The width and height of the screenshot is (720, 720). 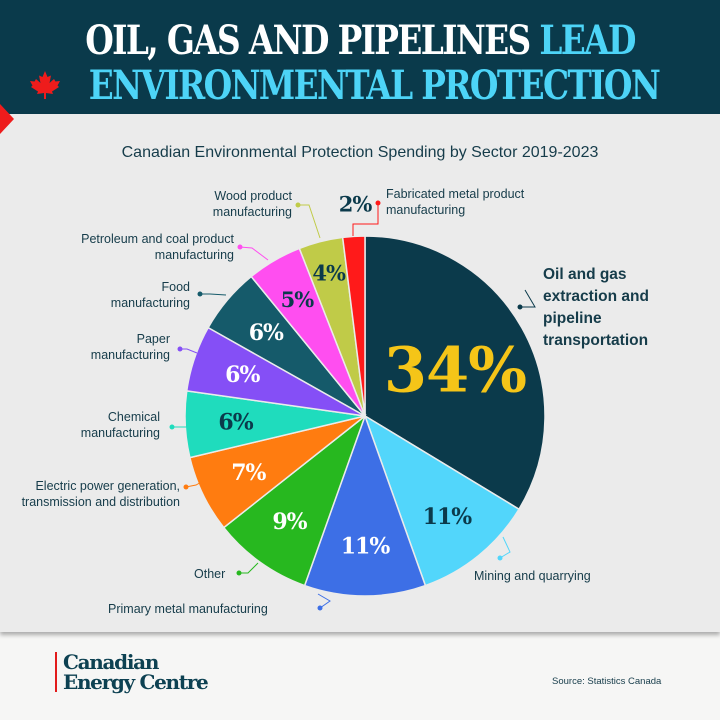 What do you see at coordinates (374, 85) in the screenshot?
I see `title-line-2: ENVIRONMENTAL PROTECTION` at bounding box center [374, 85].